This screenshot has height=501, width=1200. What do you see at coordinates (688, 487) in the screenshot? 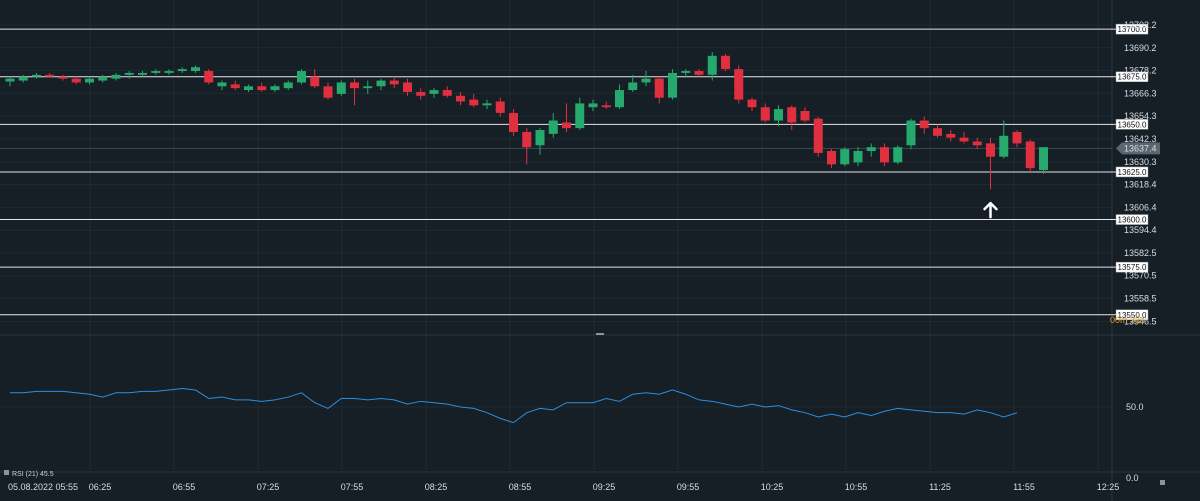
I see `time-tick-label: 09:55` at bounding box center [688, 487].